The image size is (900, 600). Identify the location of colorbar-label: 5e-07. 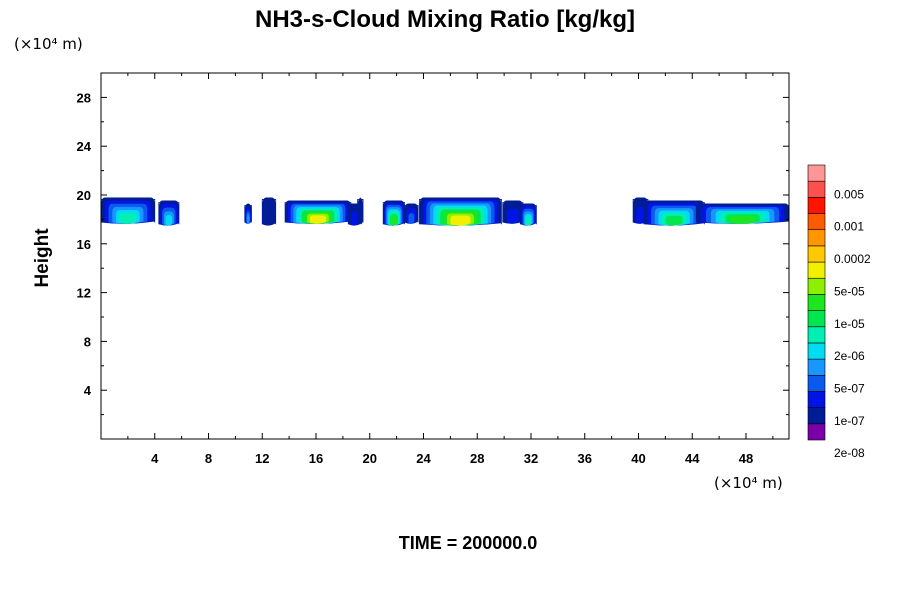
(849, 389).